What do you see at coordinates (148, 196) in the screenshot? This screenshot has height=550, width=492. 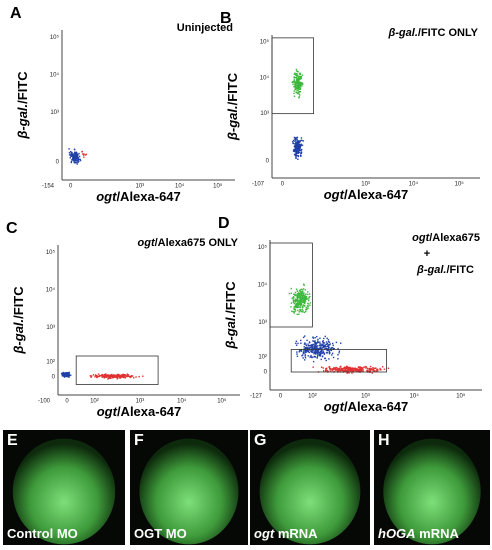 I see `label-part: /Alexa-647` at bounding box center [148, 196].